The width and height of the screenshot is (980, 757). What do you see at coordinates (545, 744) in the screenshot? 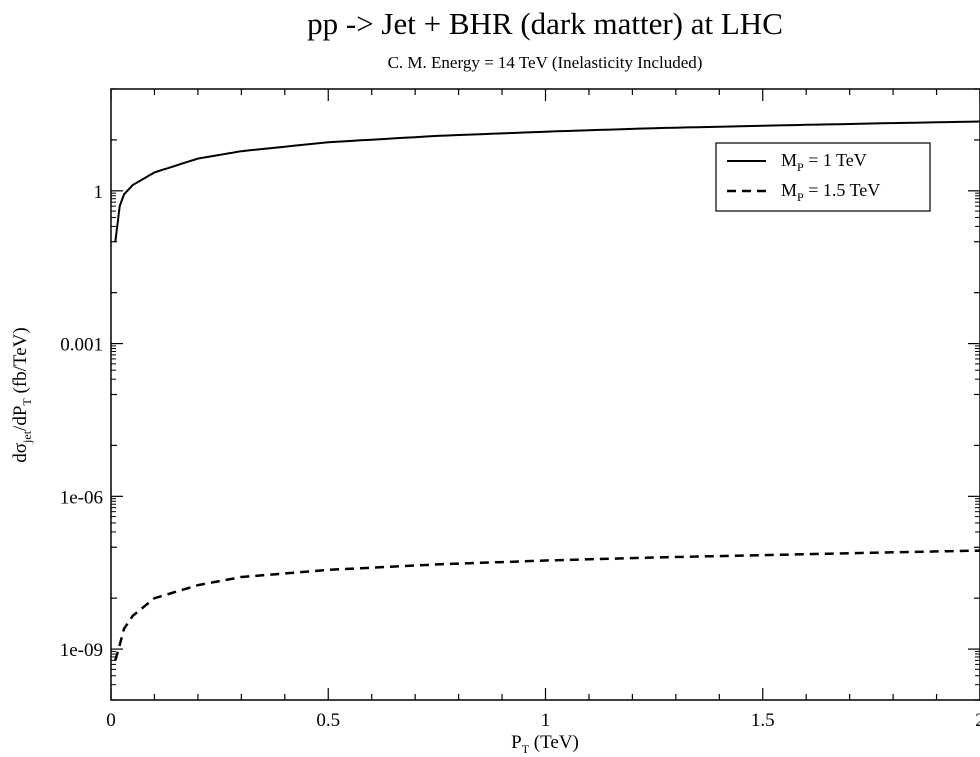
I see `x-axis-label: PT (TeV)` at bounding box center [545, 744].